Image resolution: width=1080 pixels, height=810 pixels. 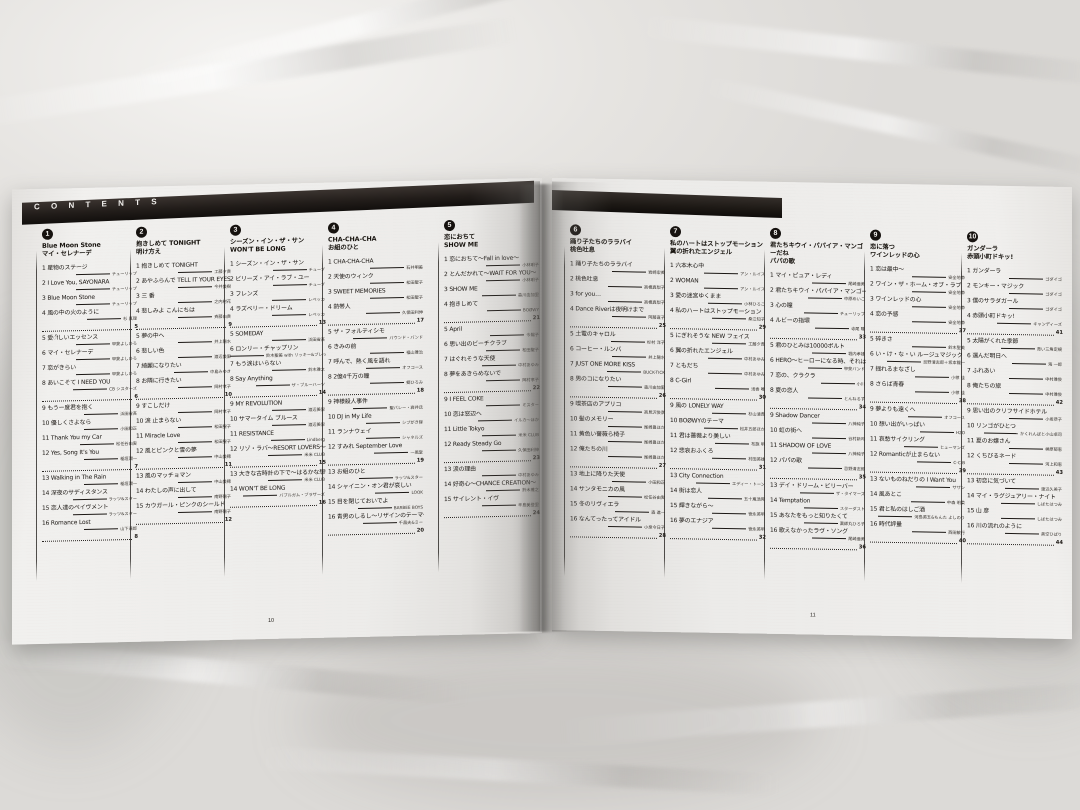 I want to click on album-number-badge: 1, so click(x=47, y=234).